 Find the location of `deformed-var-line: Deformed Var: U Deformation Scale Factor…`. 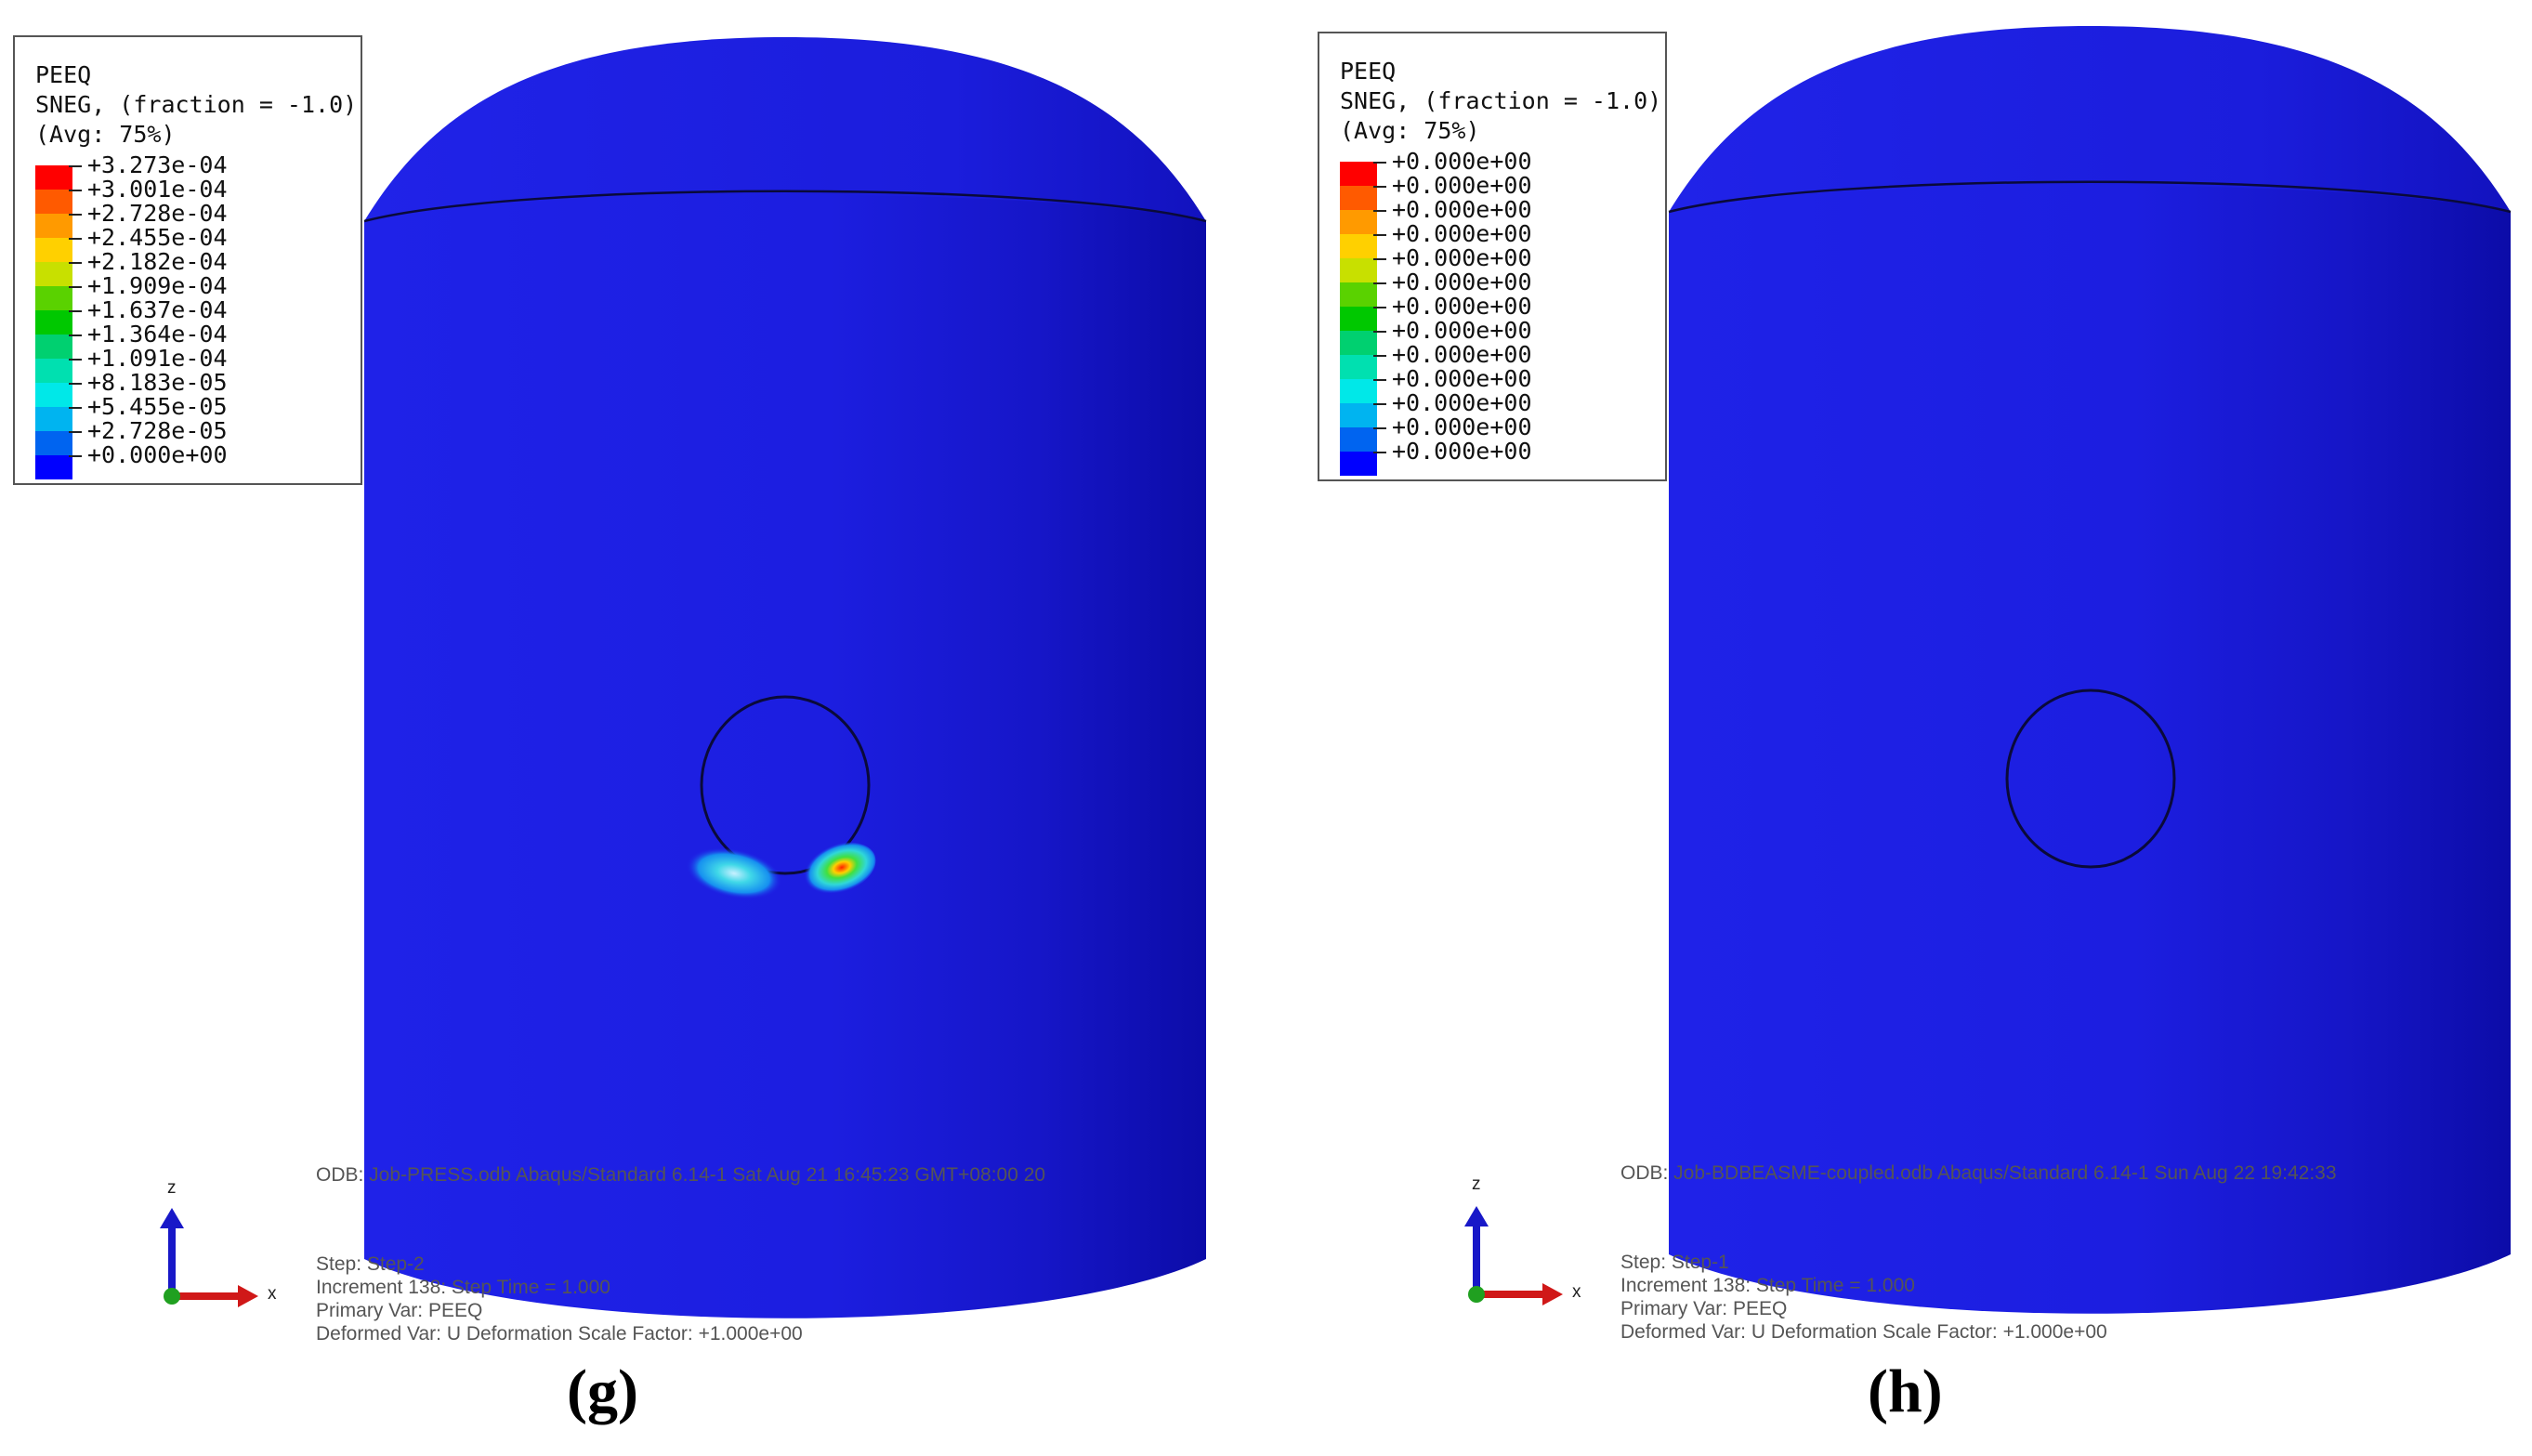

deformed-var-line: Deformed Var: U Deformation Scale Factor… is located at coordinates (559, 1334).